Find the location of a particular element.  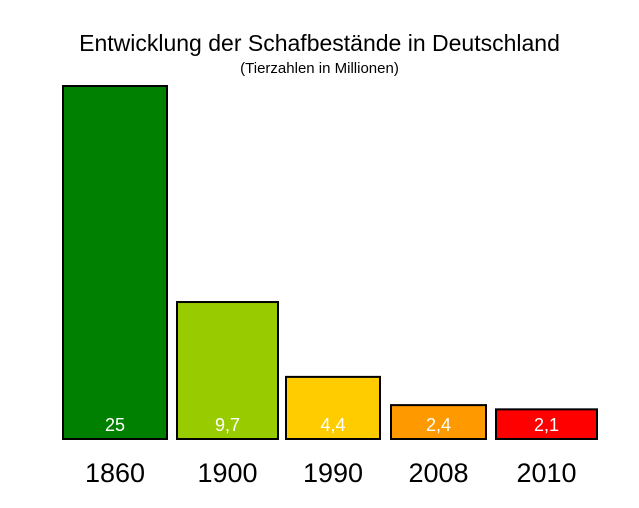

x-tick-label-2010: 2010 is located at coordinates (546, 473).